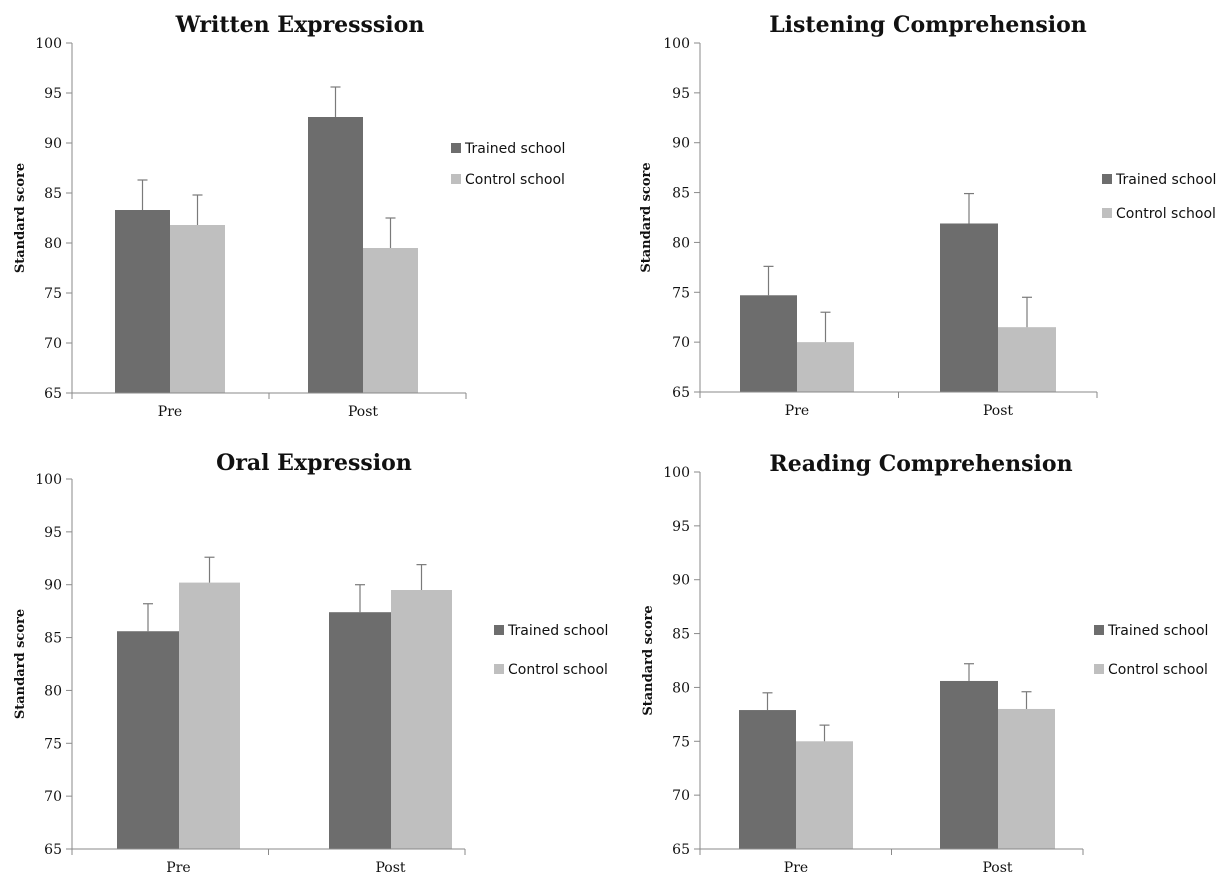 The width and height of the screenshot is (1220, 874). What do you see at coordinates (920, 464) in the screenshot?
I see `chart-title: Reading Comprehension` at bounding box center [920, 464].